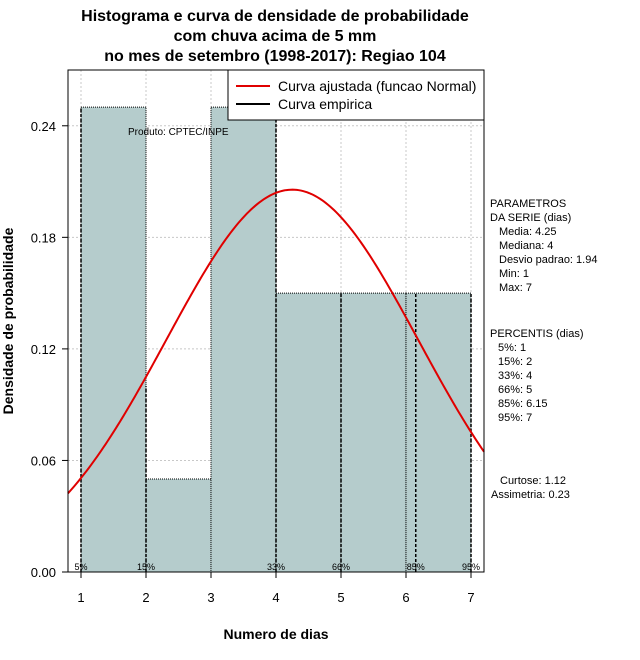 The image size is (640, 660). I want to click on percentile-labels: 5% 15% 33% 66% 85% 95%, so click(277, 567).